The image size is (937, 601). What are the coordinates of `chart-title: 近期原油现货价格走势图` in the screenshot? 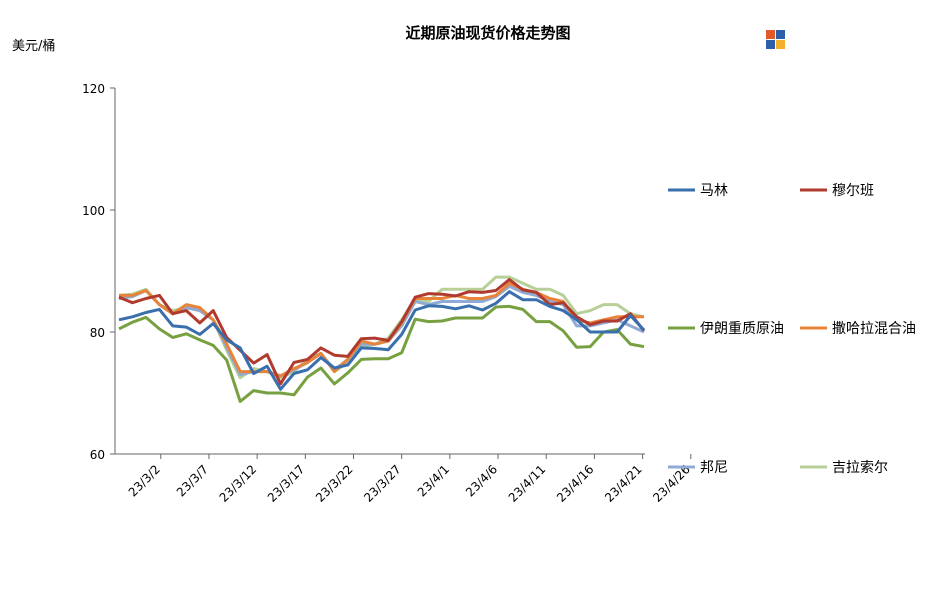 It's located at (487, 33).